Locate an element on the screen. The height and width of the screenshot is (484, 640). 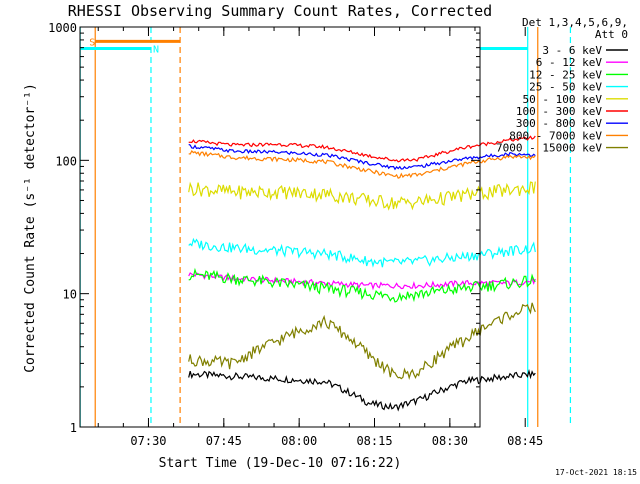
legend-entry-label: 800 - 7000 keV is located at coordinates (555, 135).